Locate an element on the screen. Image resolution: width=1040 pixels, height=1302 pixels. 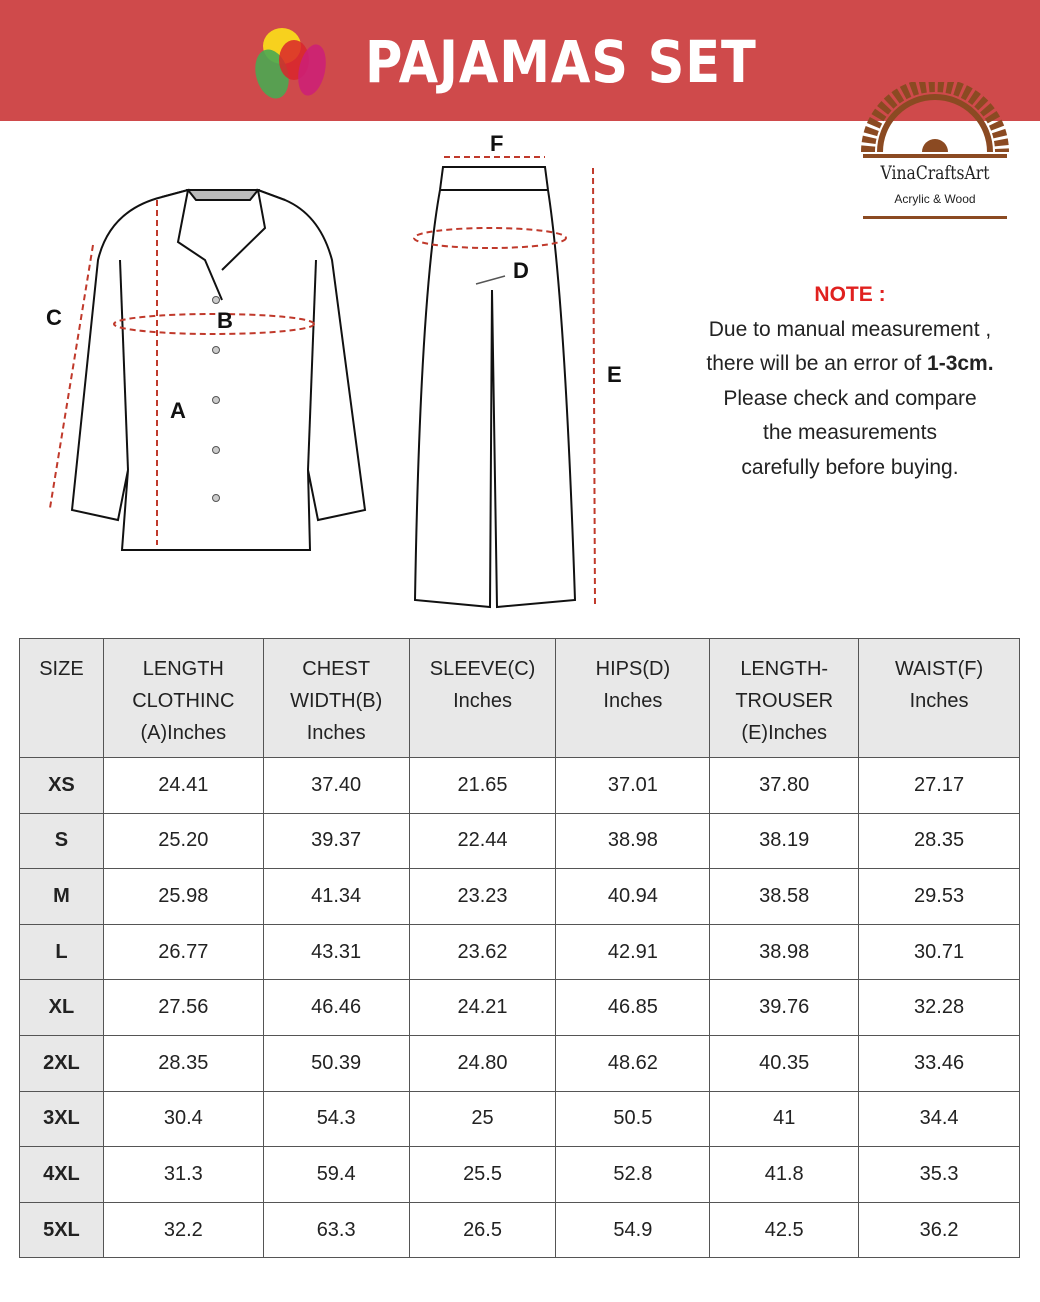
column-header-line: LENGTH is located at coordinates (183, 669).